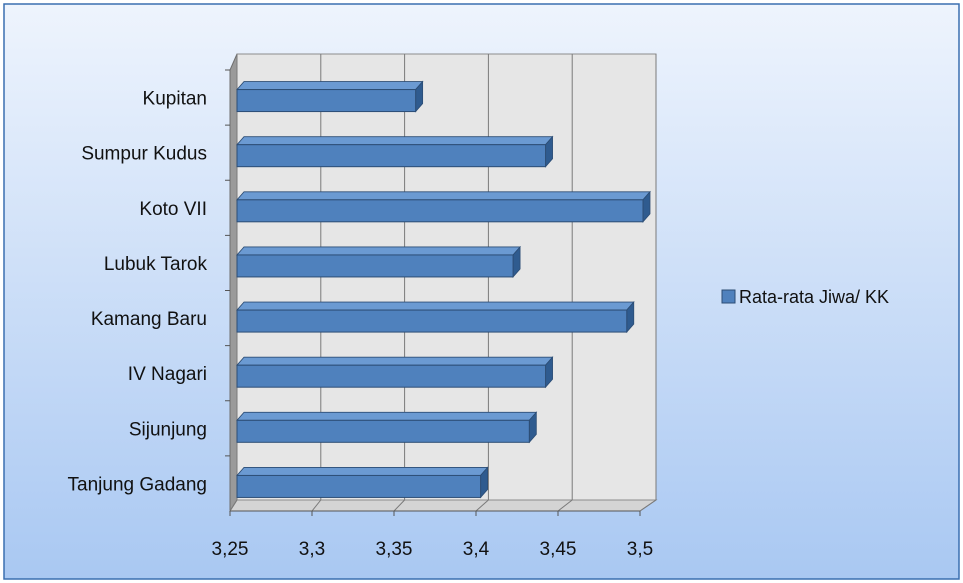  What do you see at coordinates (640, 549) in the screenshot?
I see `x-tick-label-5: 3,5` at bounding box center [640, 549].